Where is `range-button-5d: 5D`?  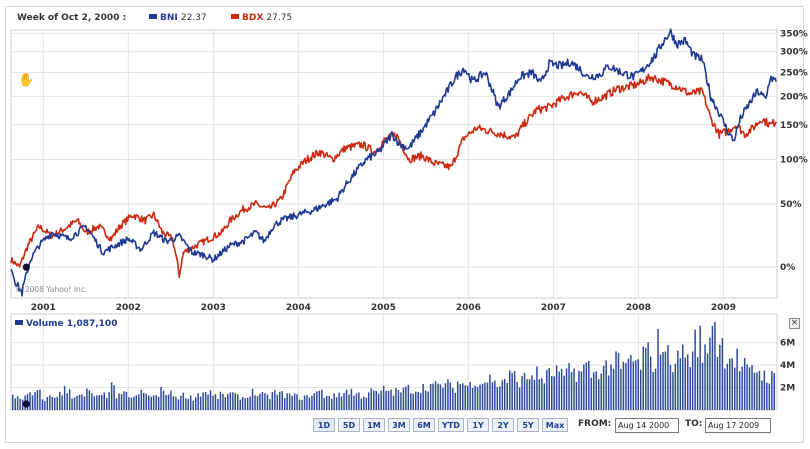 range-button-5d: 5D is located at coordinates (349, 425).